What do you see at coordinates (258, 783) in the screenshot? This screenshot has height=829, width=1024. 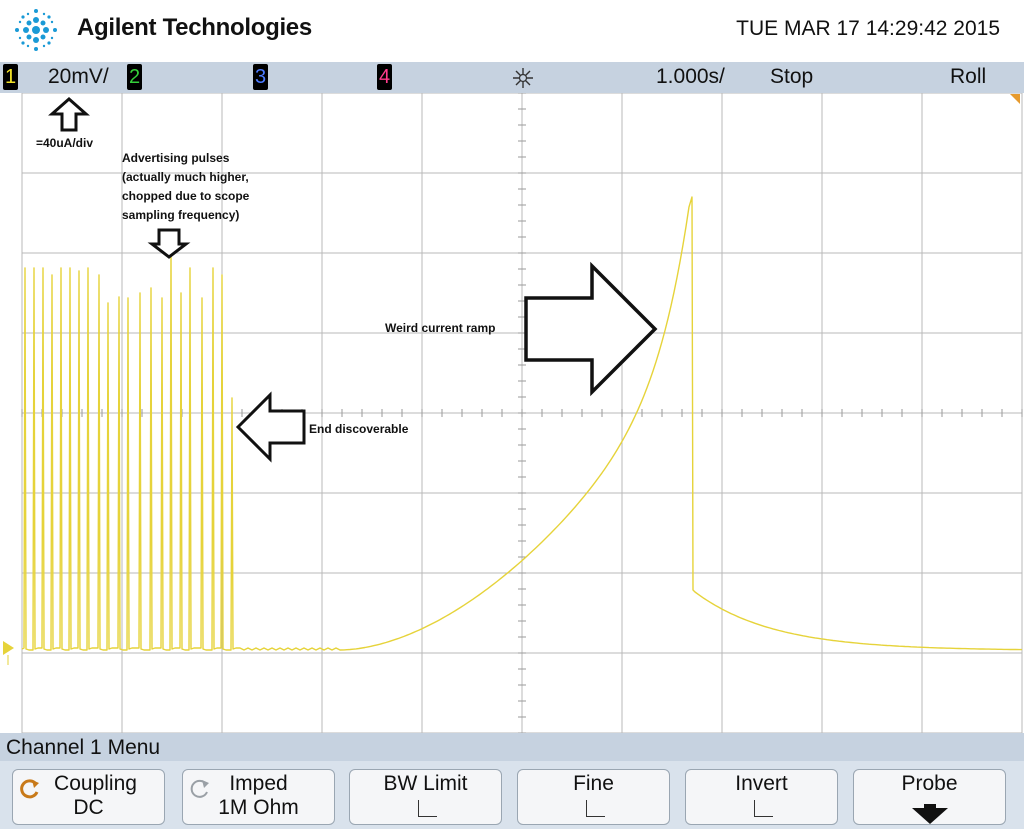 I see `imped-label: Imped` at bounding box center [258, 783].